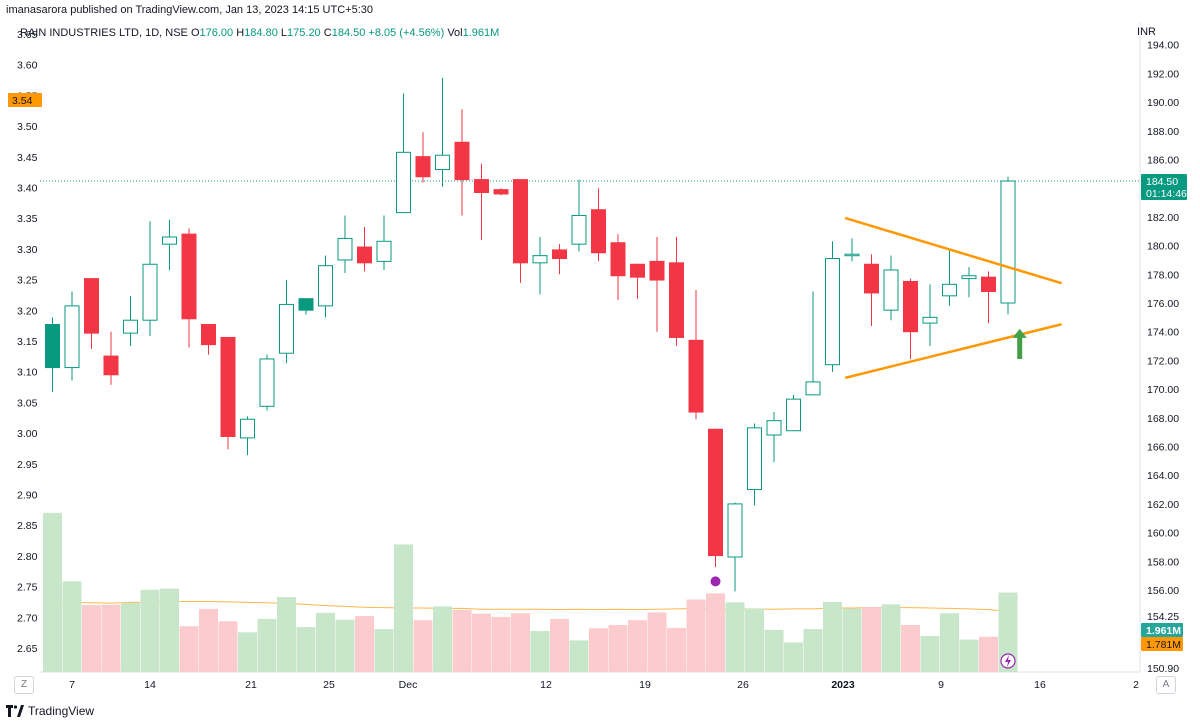 The width and height of the screenshot is (1200, 723). Describe the element at coordinates (1163, 476) in the screenshot. I see `right-axis-tick: 164.00` at that location.